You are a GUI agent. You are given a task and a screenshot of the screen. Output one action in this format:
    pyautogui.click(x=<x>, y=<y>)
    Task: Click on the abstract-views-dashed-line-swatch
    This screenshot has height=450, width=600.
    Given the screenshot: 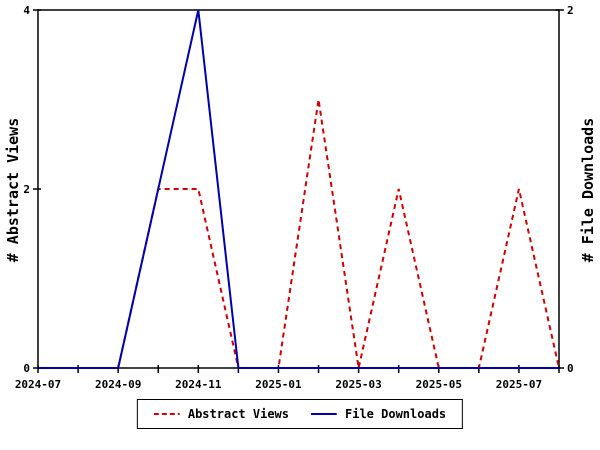 What is the action you would take?
    pyautogui.click(x=166, y=414)
    